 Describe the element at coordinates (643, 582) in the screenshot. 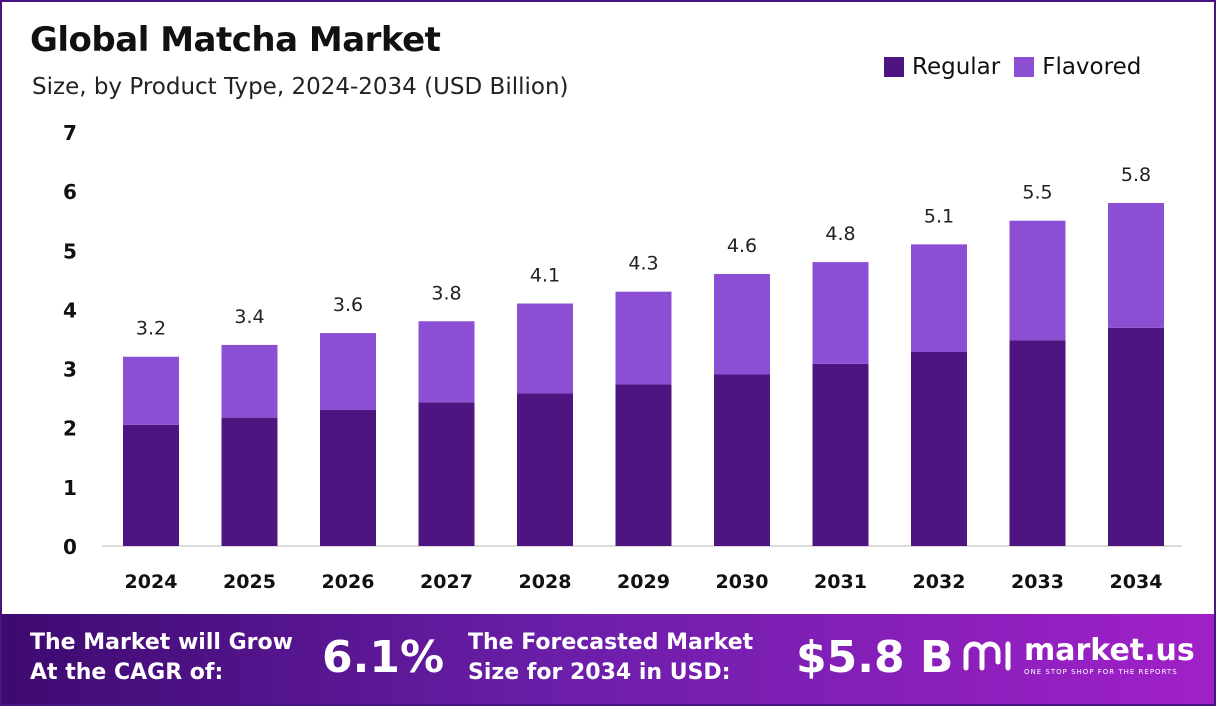

I see `x-tick-label: 2029` at that location.